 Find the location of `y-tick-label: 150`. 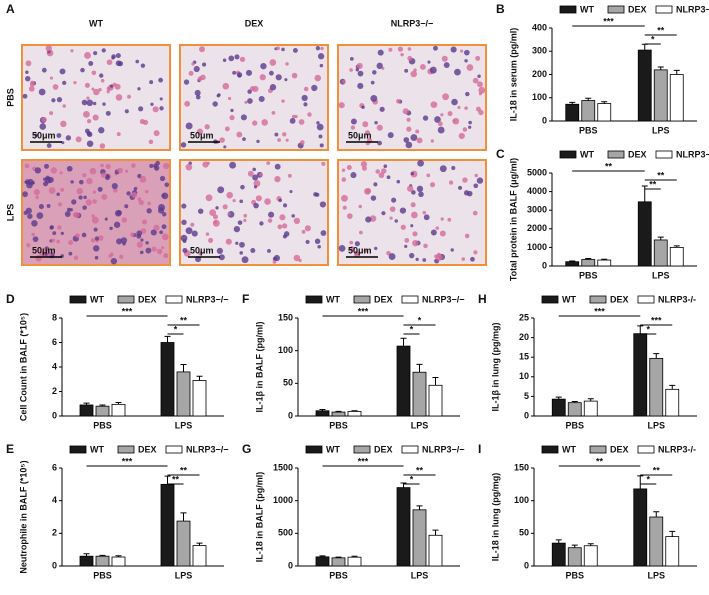

y-tick-label: 150 is located at coordinates (521, 467).